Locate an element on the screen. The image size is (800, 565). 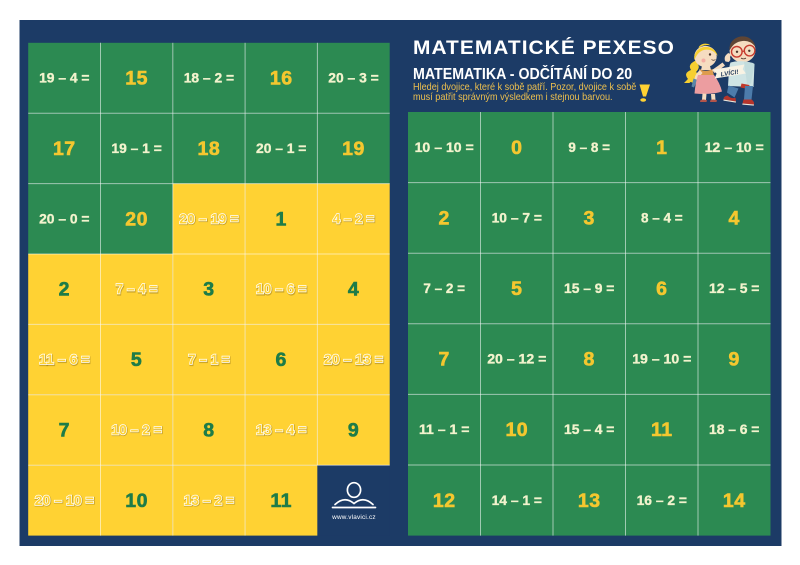
svg-text: 19 – 4 = is located at coordinates (64, 79).